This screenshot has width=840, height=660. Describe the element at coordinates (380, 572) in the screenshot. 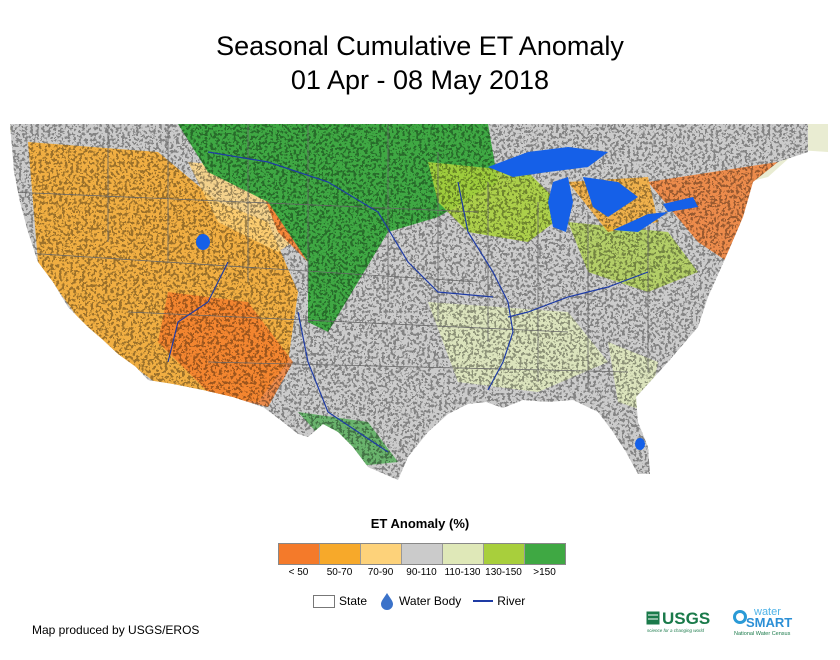

I see `legend-label: 70-90` at that location.